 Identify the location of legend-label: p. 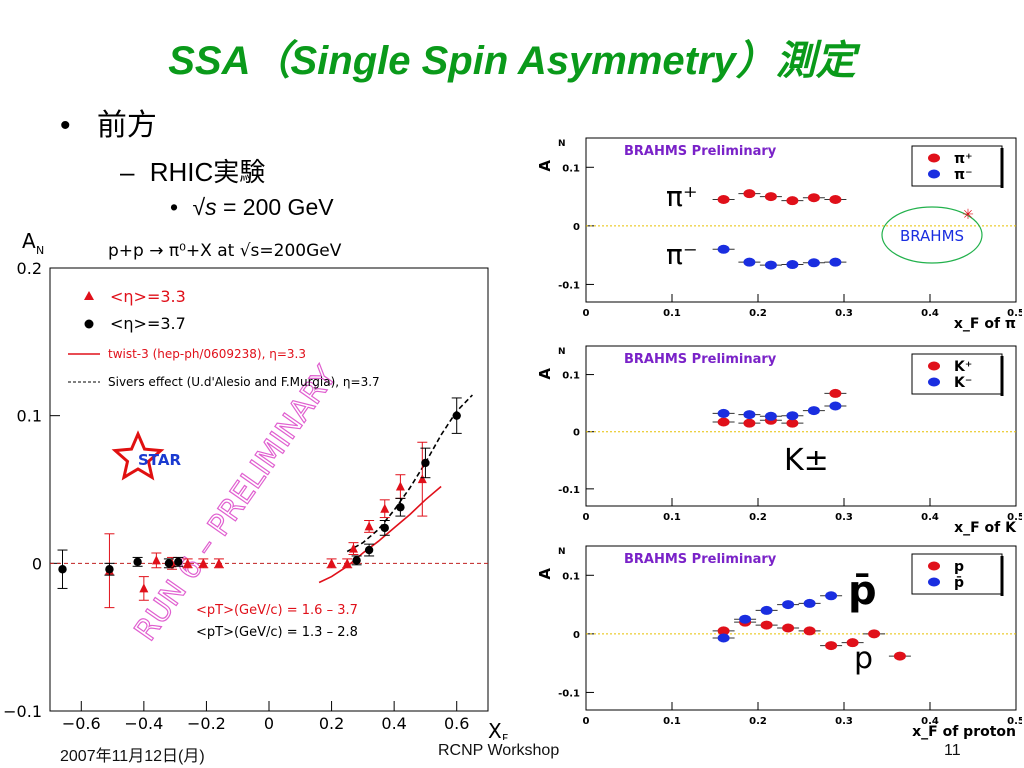
(959, 567).